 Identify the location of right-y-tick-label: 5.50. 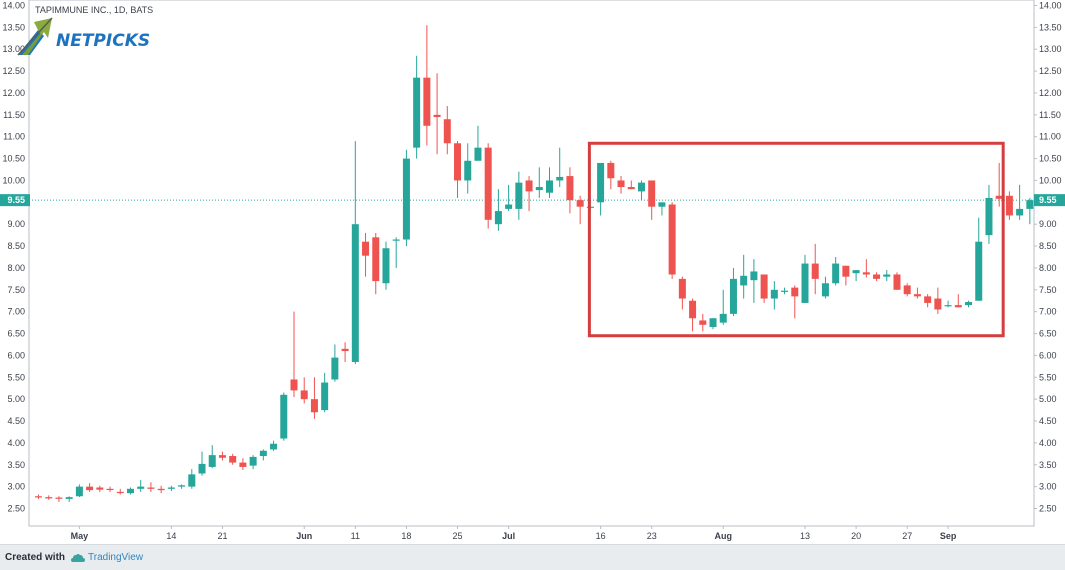
(1048, 377).